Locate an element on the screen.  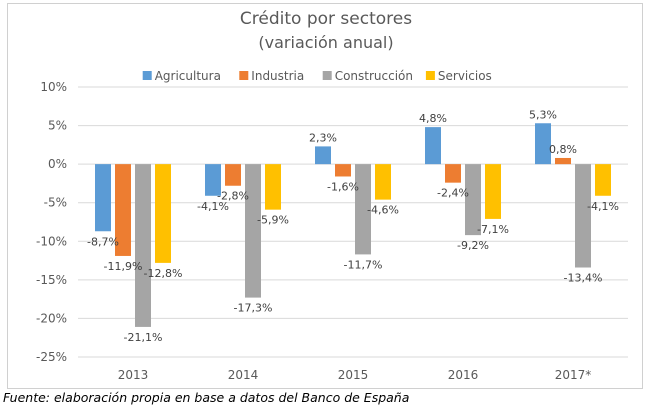
x-axis: 2013 2014 2015 2016 2017* is located at coordinates (355, 375).